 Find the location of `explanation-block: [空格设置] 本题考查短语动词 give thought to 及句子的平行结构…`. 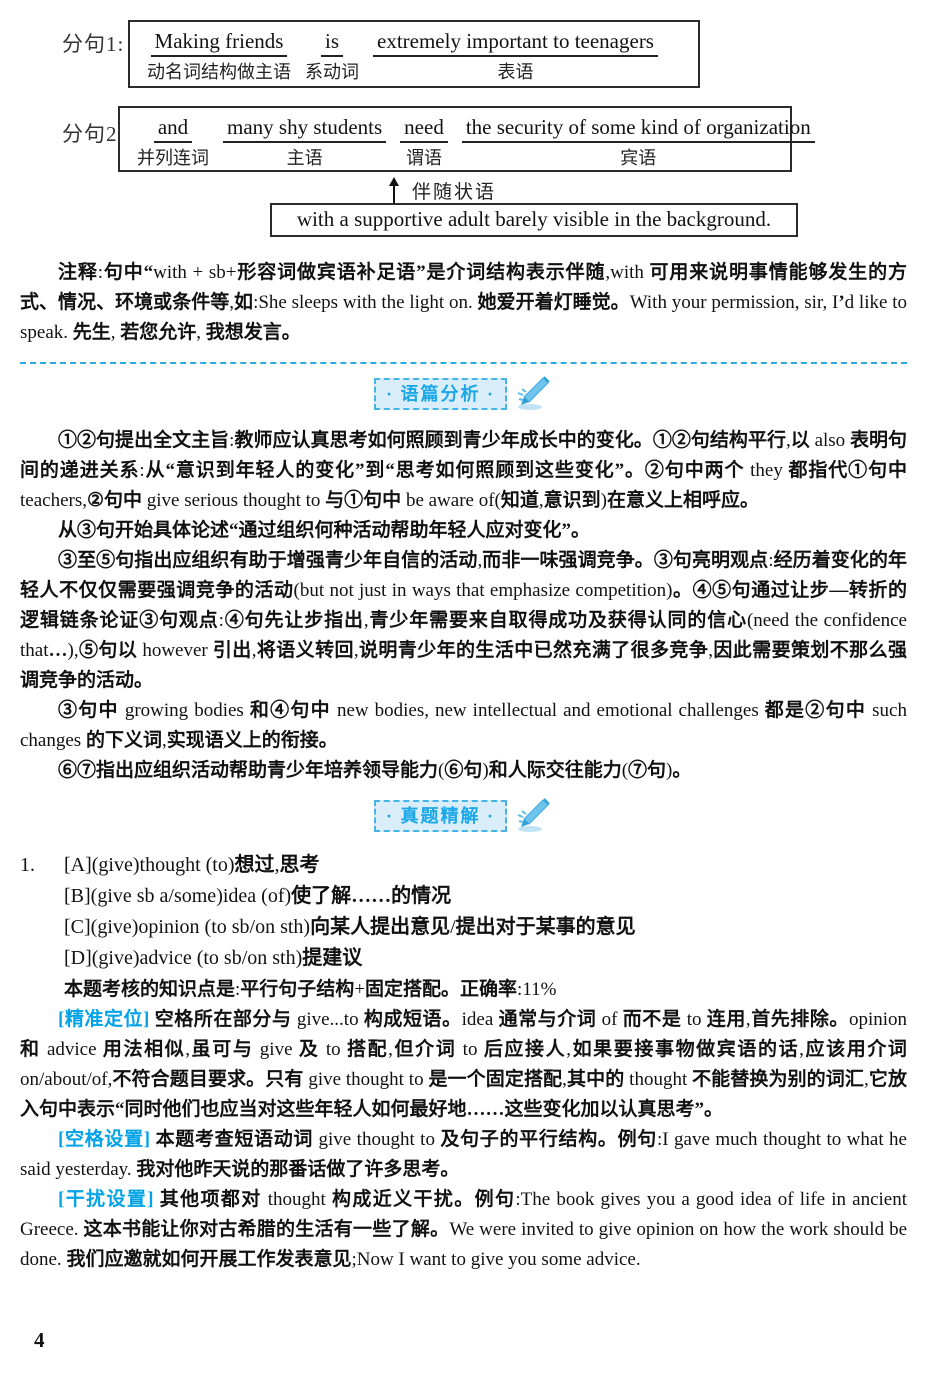

explanation-block: [空格设置] 本题考查短语动词 give thought to 及句子的平行结构… is located at coordinates (463, 1155).